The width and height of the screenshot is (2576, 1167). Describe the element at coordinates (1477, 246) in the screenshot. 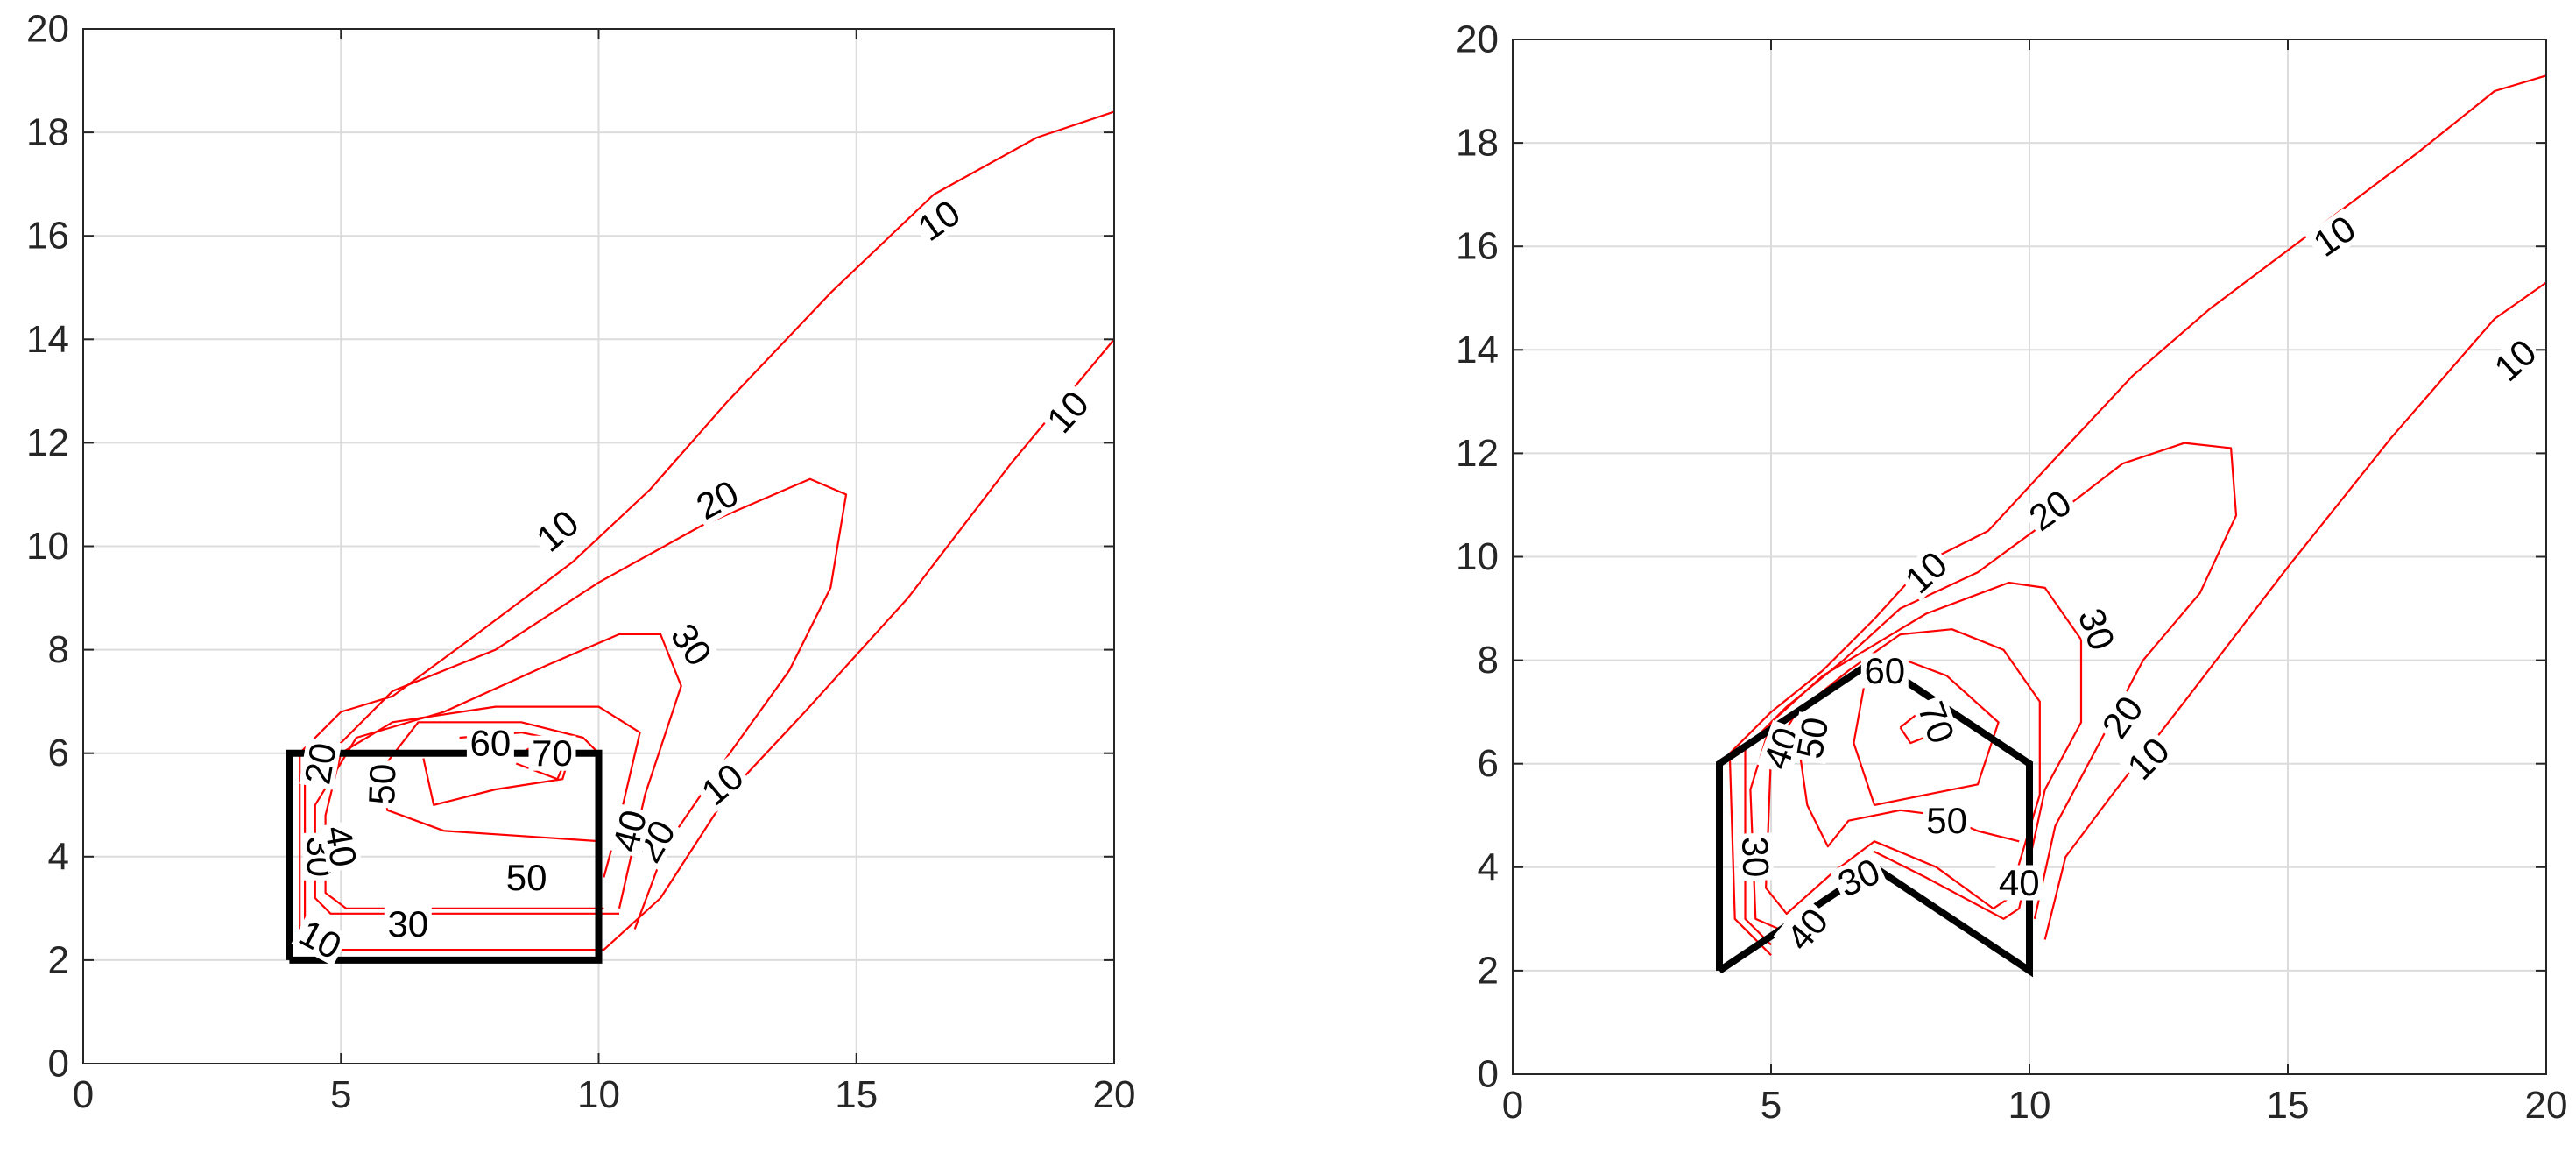

I see `right-y-tick-label-8: 16` at that location.